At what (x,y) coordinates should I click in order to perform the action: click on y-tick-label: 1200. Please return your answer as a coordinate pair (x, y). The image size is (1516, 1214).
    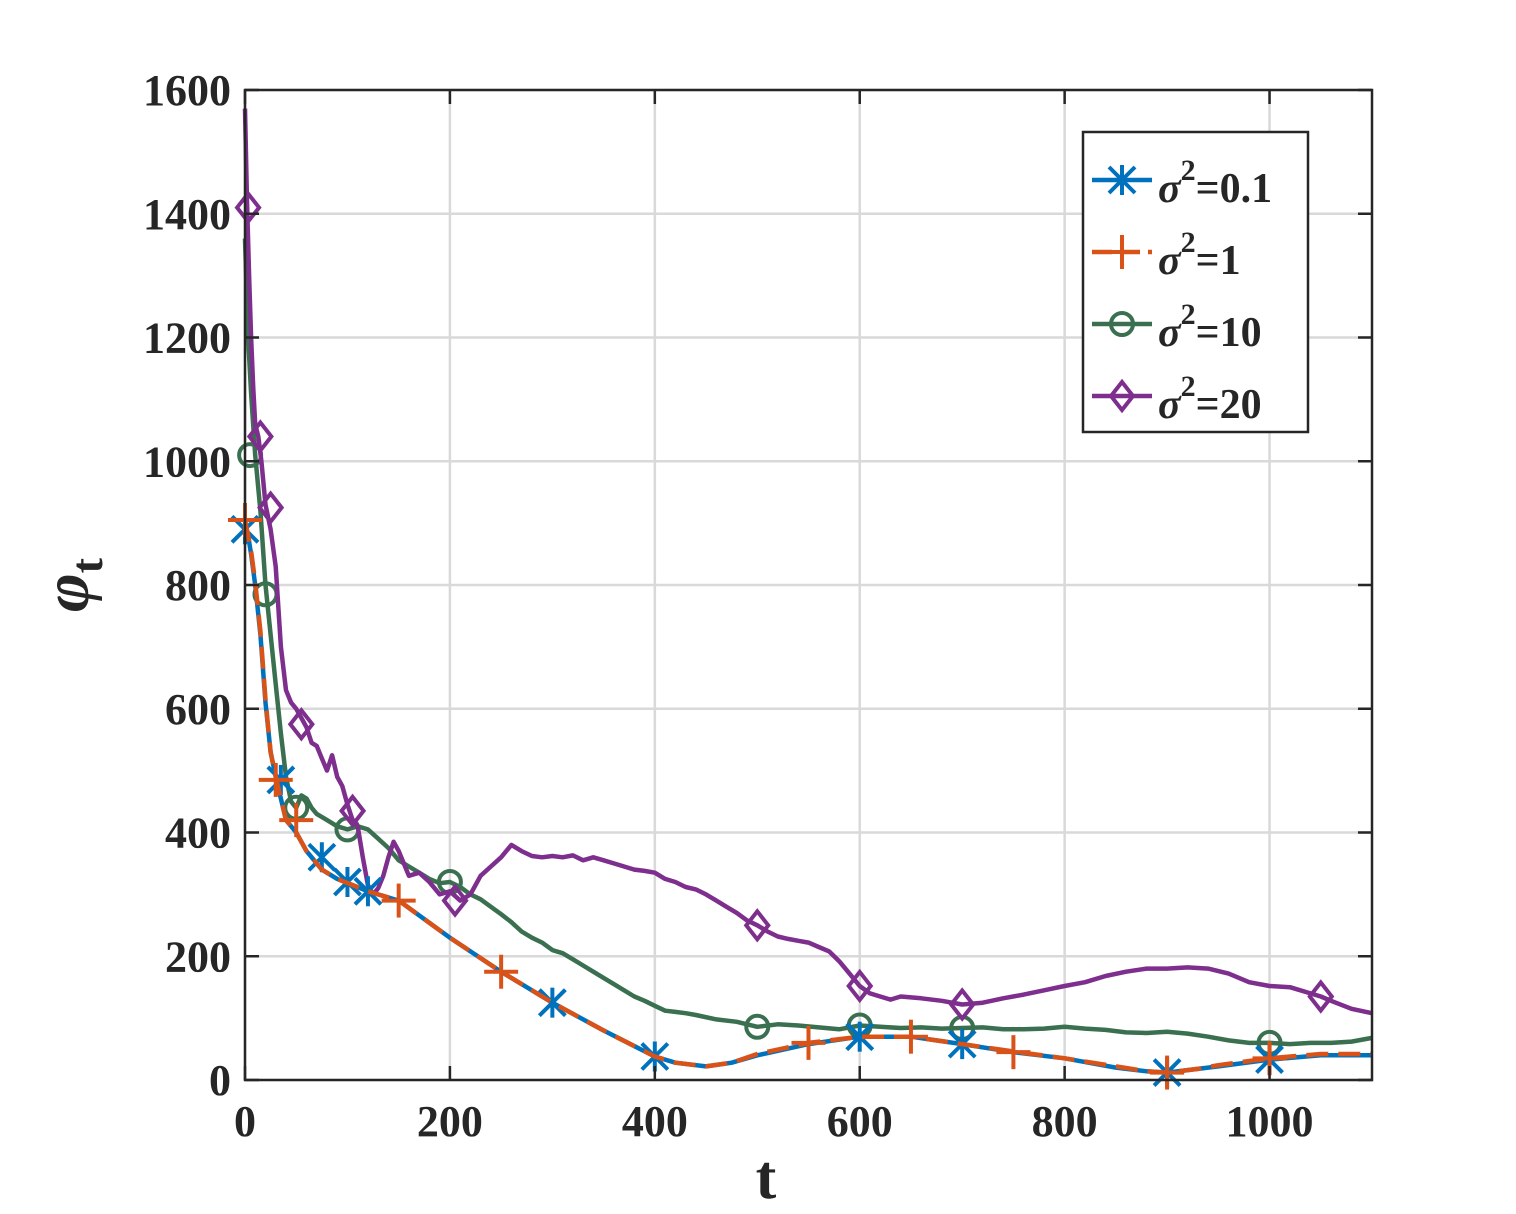
    Looking at the image, I should click on (187, 338).